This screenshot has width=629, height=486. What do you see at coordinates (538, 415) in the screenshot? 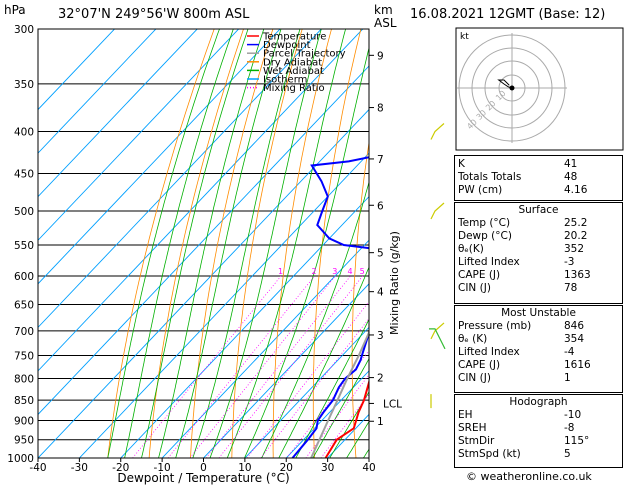
I see `hodo-row: EH -10` at bounding box center [538, 415].